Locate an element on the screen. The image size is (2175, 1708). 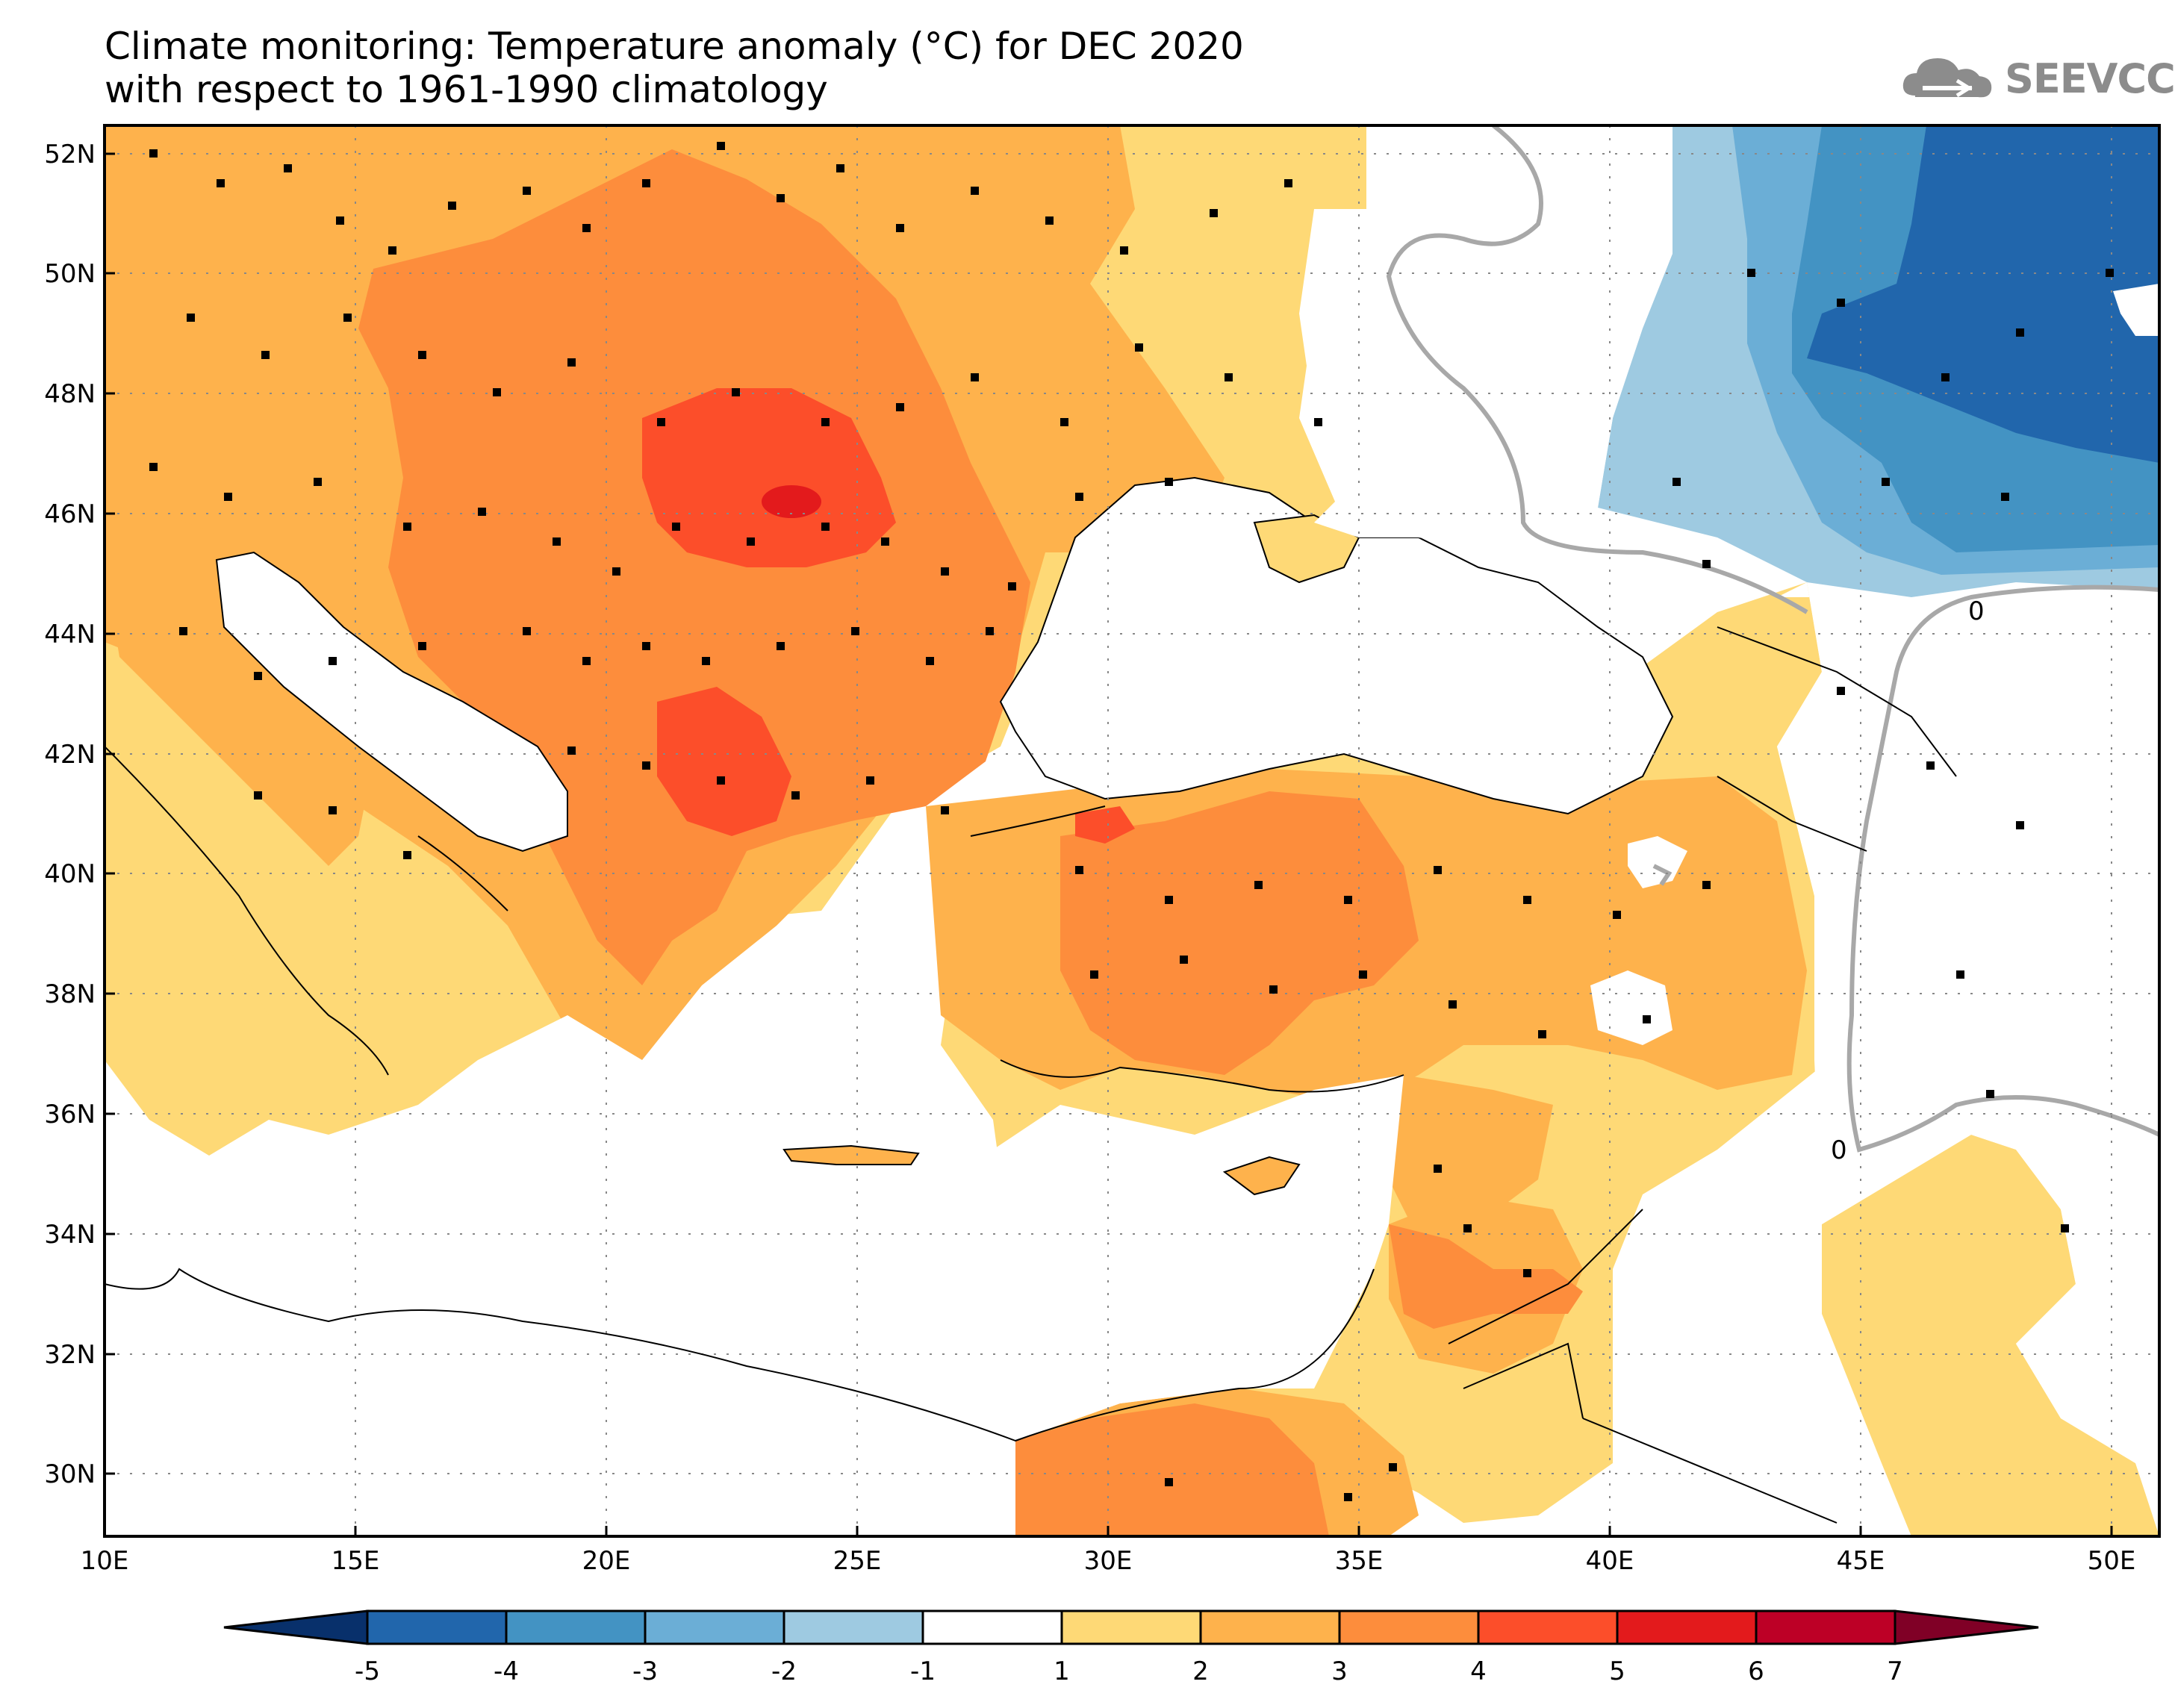
anomaly-region-3-4-israel is located at coordinates (1486, 1276).